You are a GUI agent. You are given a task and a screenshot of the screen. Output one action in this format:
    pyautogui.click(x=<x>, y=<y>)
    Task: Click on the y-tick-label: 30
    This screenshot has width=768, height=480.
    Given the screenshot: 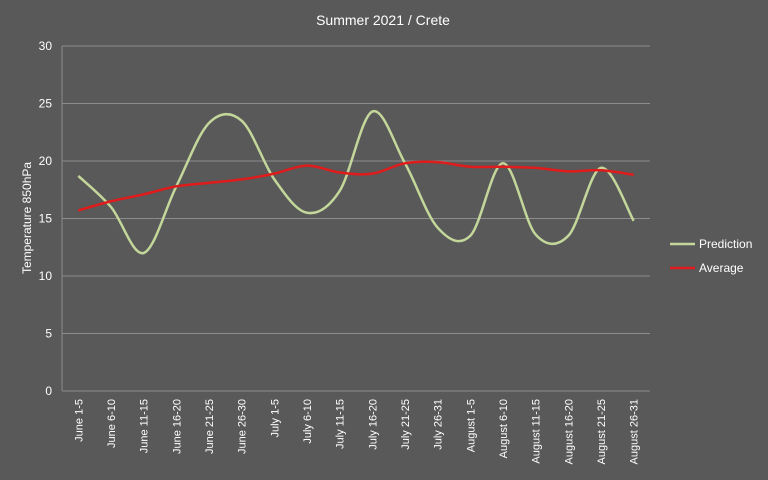 What is the action you would take?
    pyautogui.click(x=46, y=46)
    